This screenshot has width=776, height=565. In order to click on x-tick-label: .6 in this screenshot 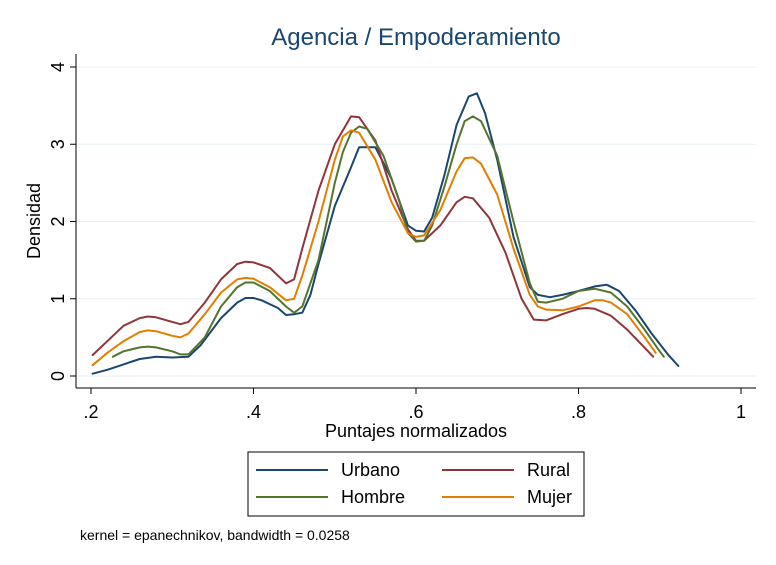, I will do `click(415, 412)`.